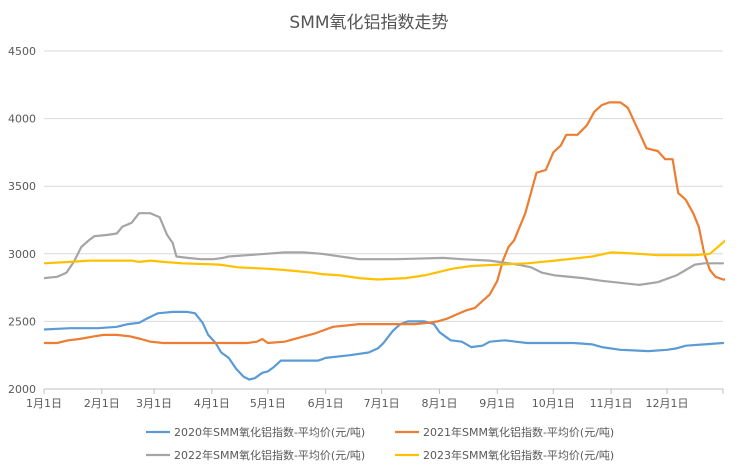  I want to click on series-line-2022, so click(384, 249).